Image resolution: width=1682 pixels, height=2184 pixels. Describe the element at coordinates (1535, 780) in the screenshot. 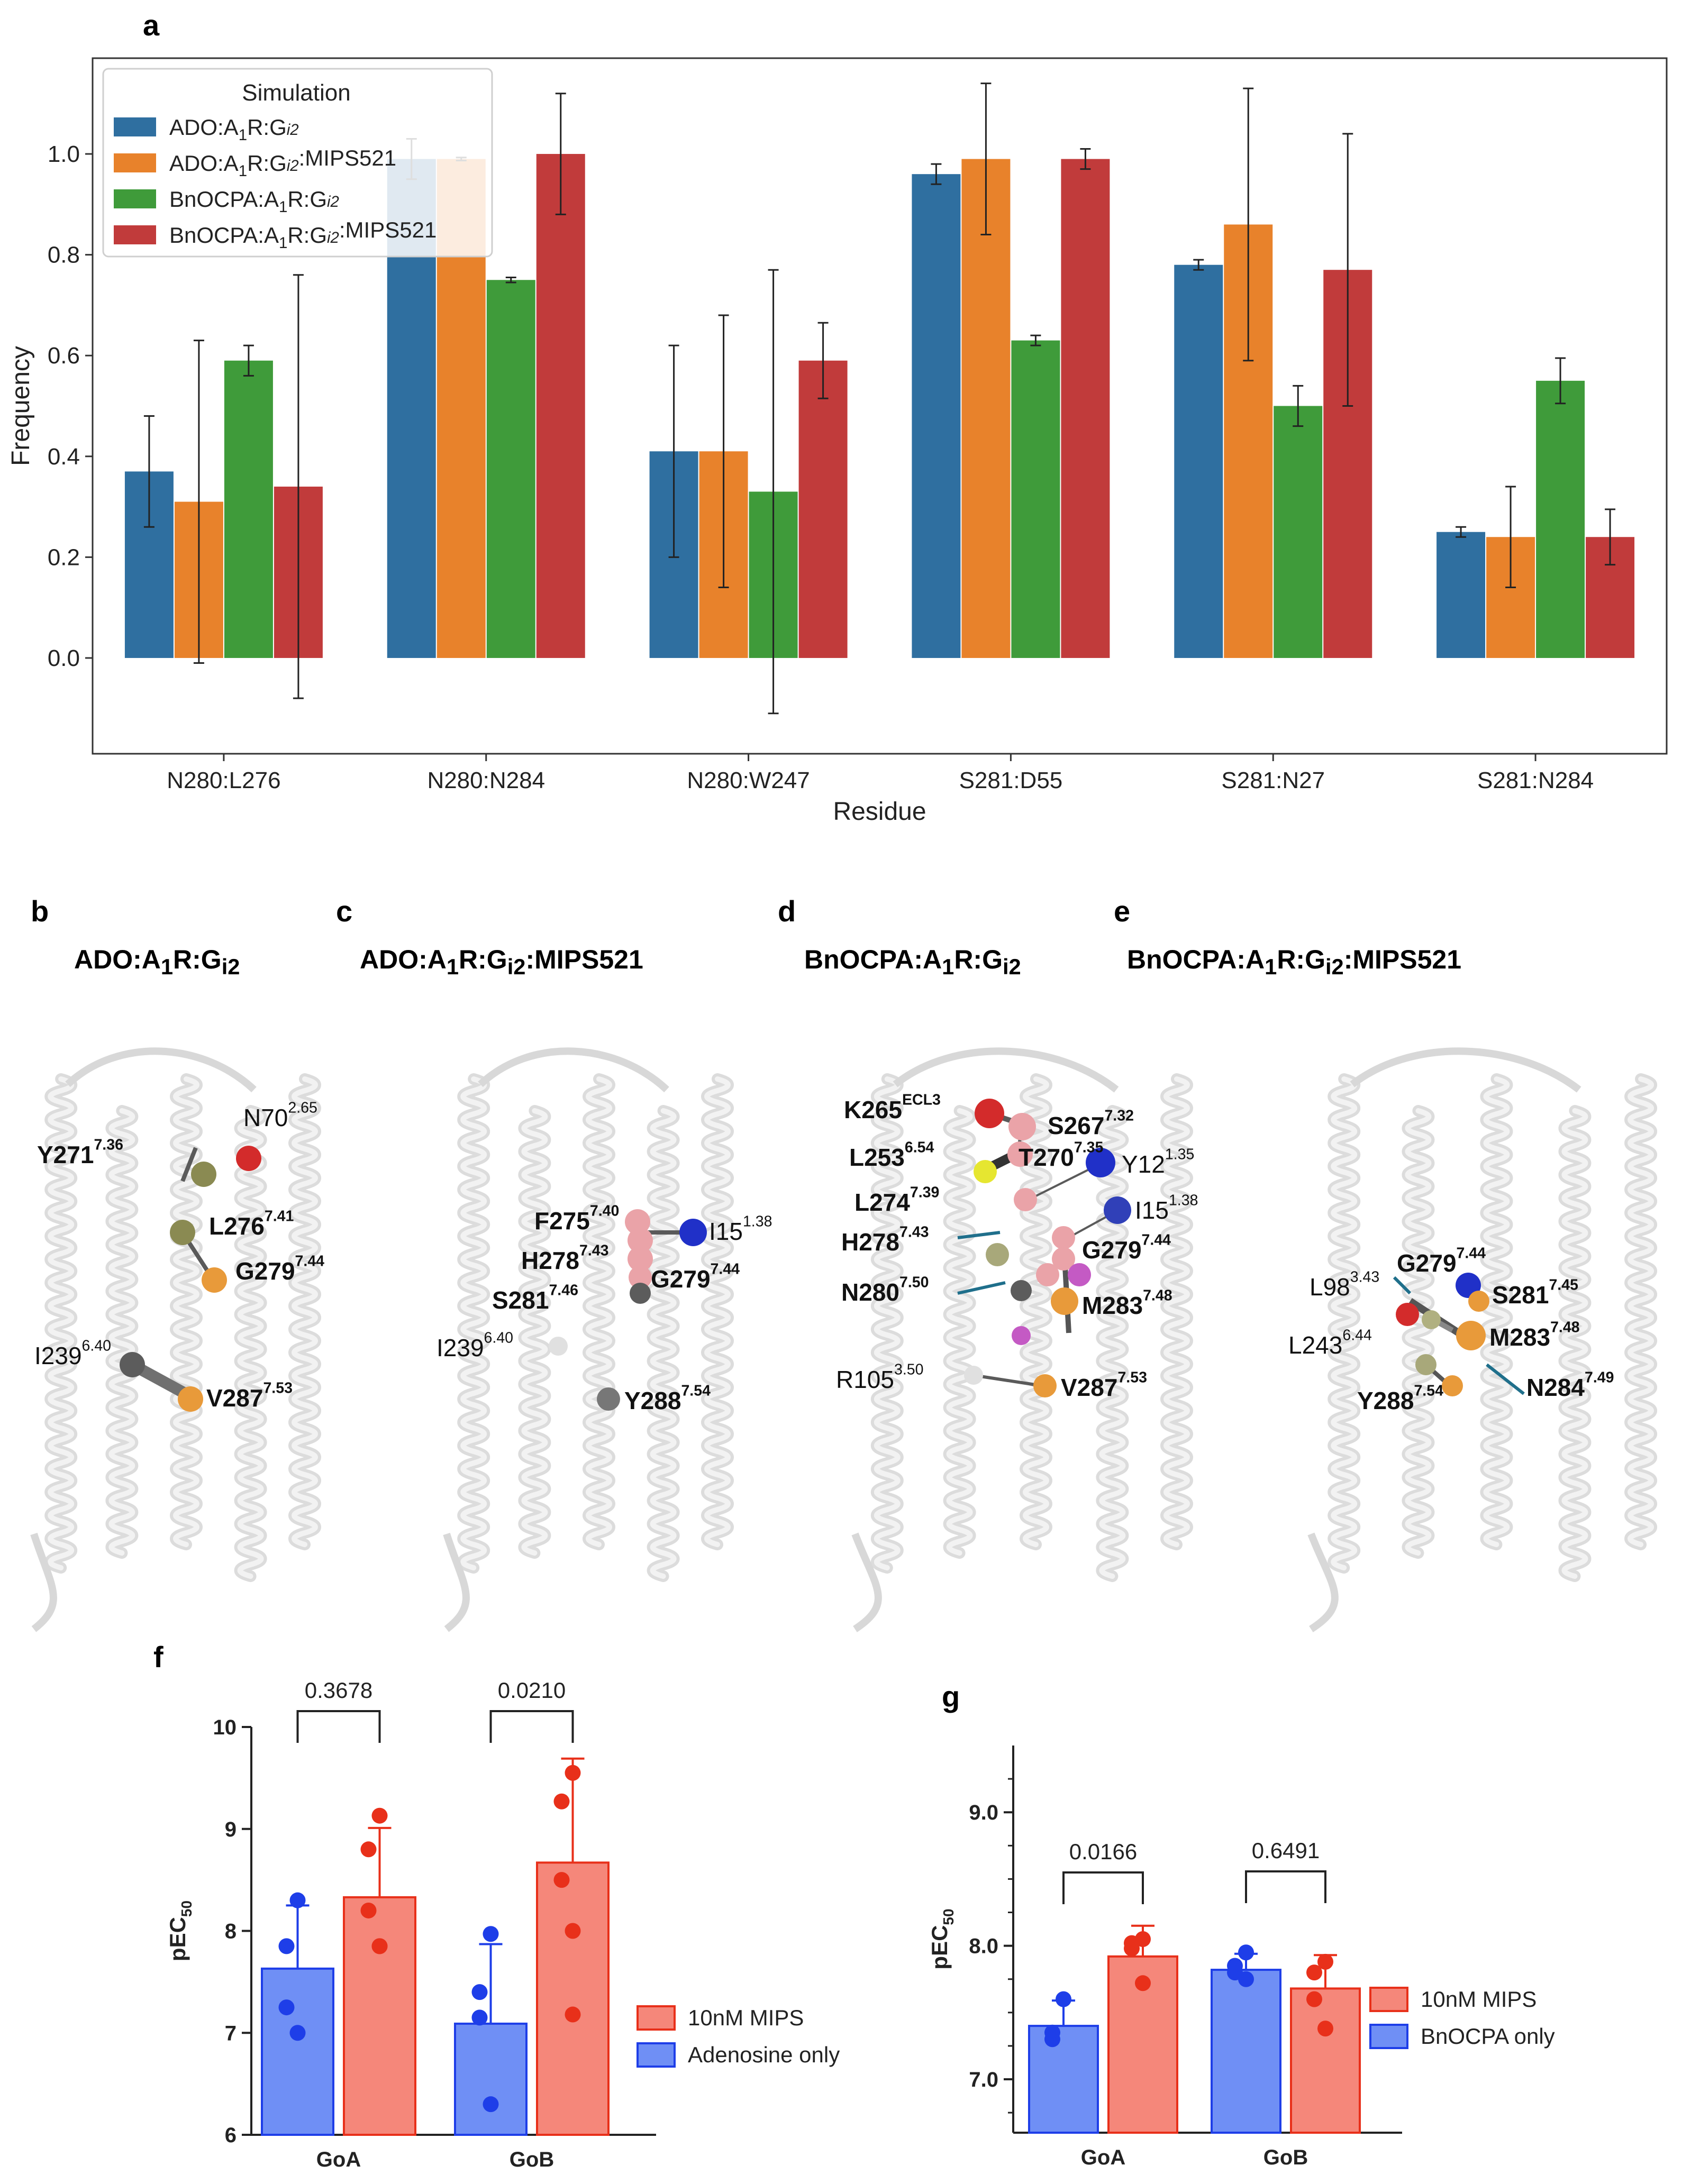

I see `x-tick-label: S281:N284` at that location.